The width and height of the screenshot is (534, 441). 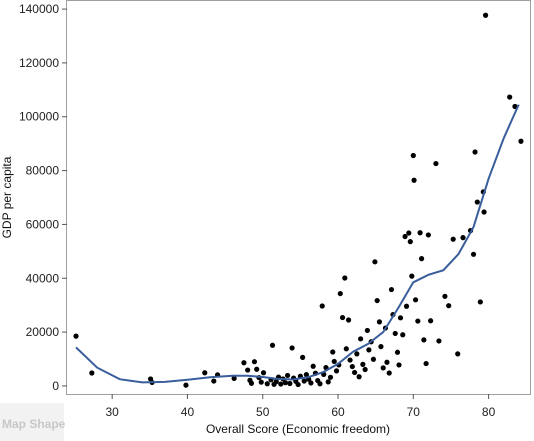 What do you see at coordinates (32, 422) in the screenshot?
I see `map-shape-panel` at bounding box center [32, 422].